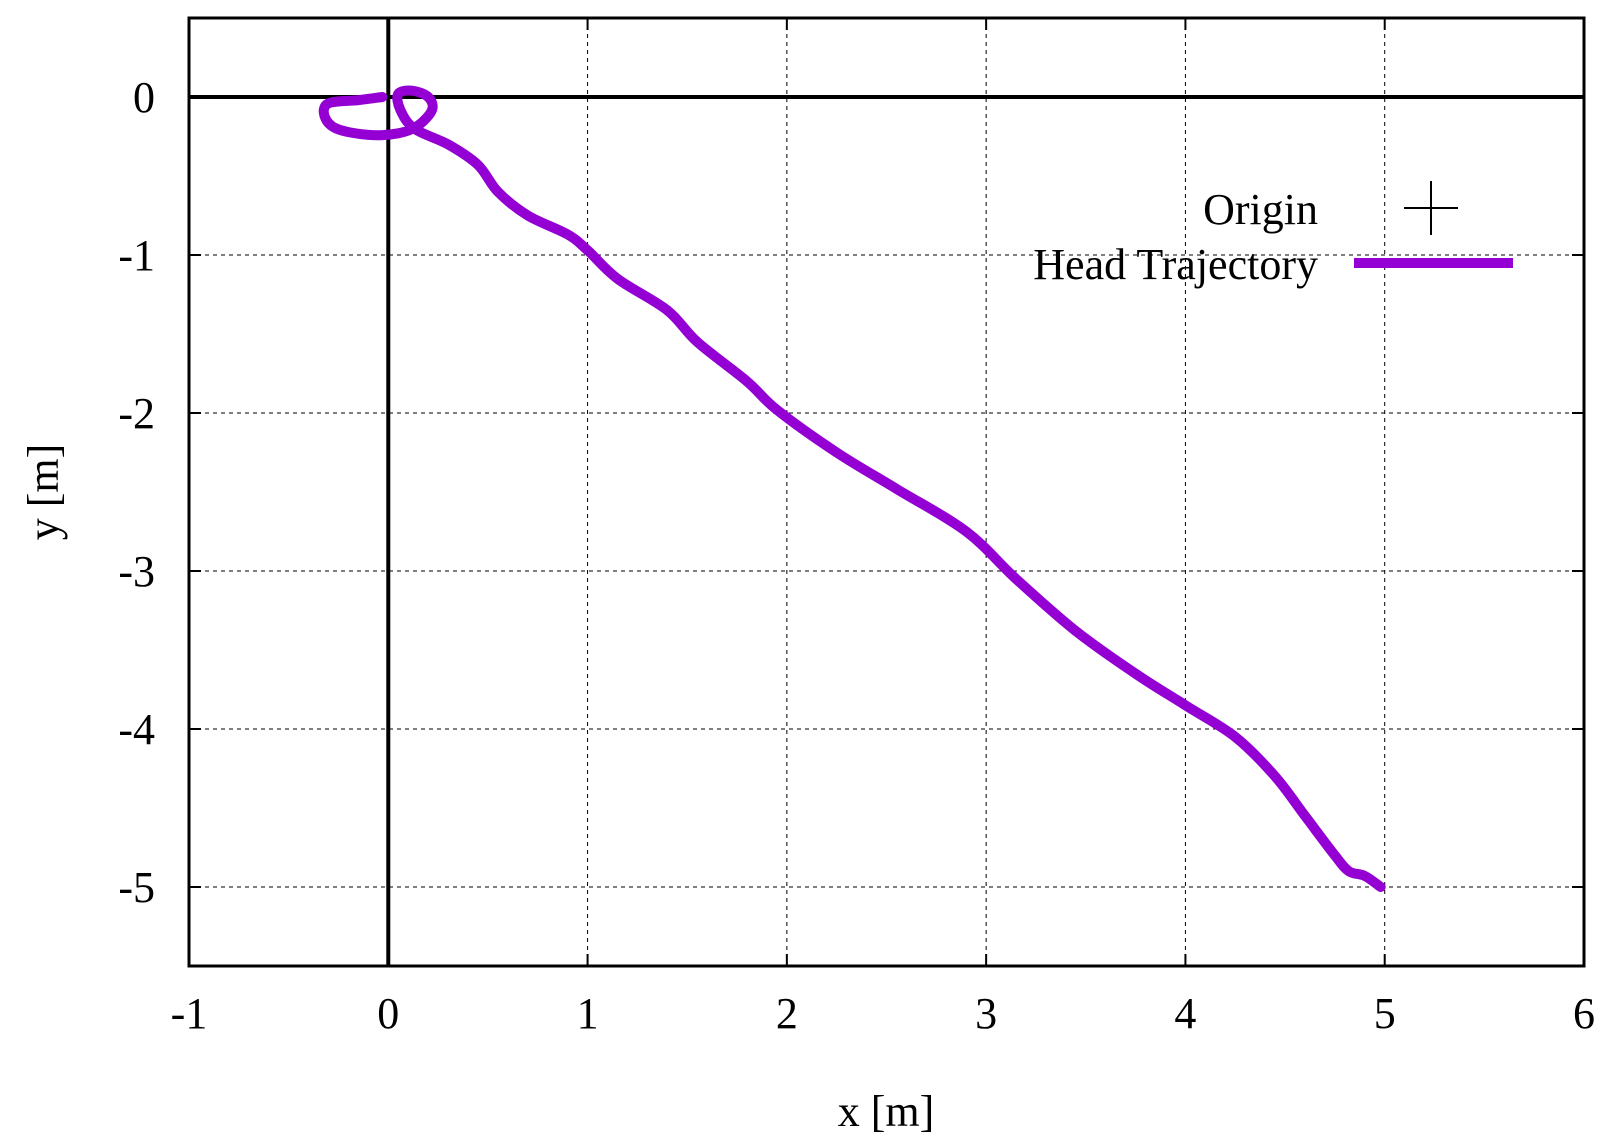  Describe the element at coordinates (136, 729) in the screenshot. I see `y-tick-label: -4` at that location.